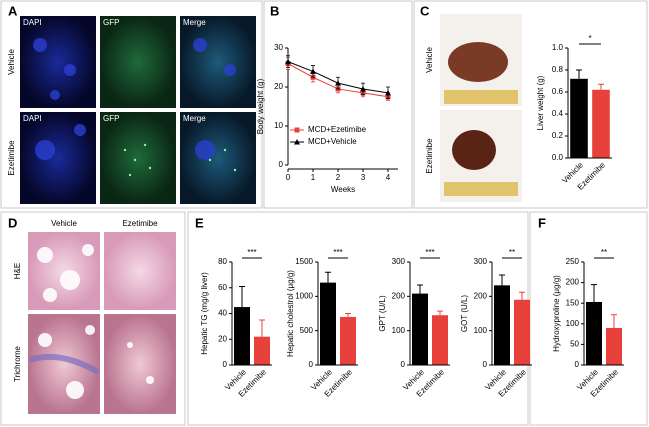 Image resolution: width=649 pixels, height=427 pixels. What do you see at coordinates (11, 158) in the screenshot?
I see `row-label: Ezetimibe` at bounding box center [11, 158].